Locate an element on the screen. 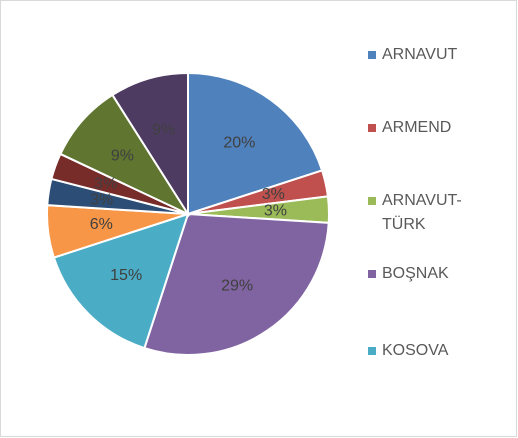 Image resolution: width=518 pixels, height=438 pixels. legend-label: ARMEND is located at coordinates (417, 127).